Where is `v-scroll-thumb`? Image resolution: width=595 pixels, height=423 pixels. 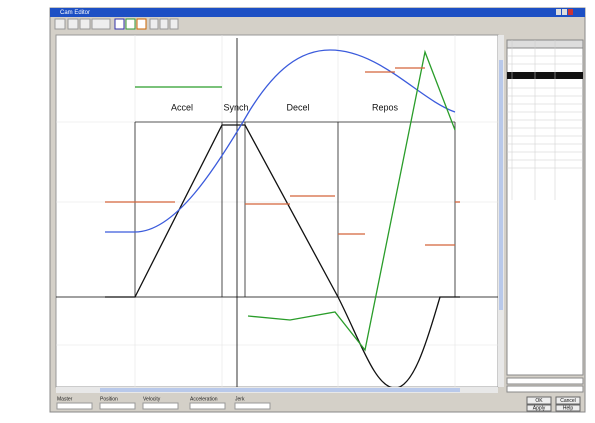 v-scroll-thumb is located at coordinates (501, 185).